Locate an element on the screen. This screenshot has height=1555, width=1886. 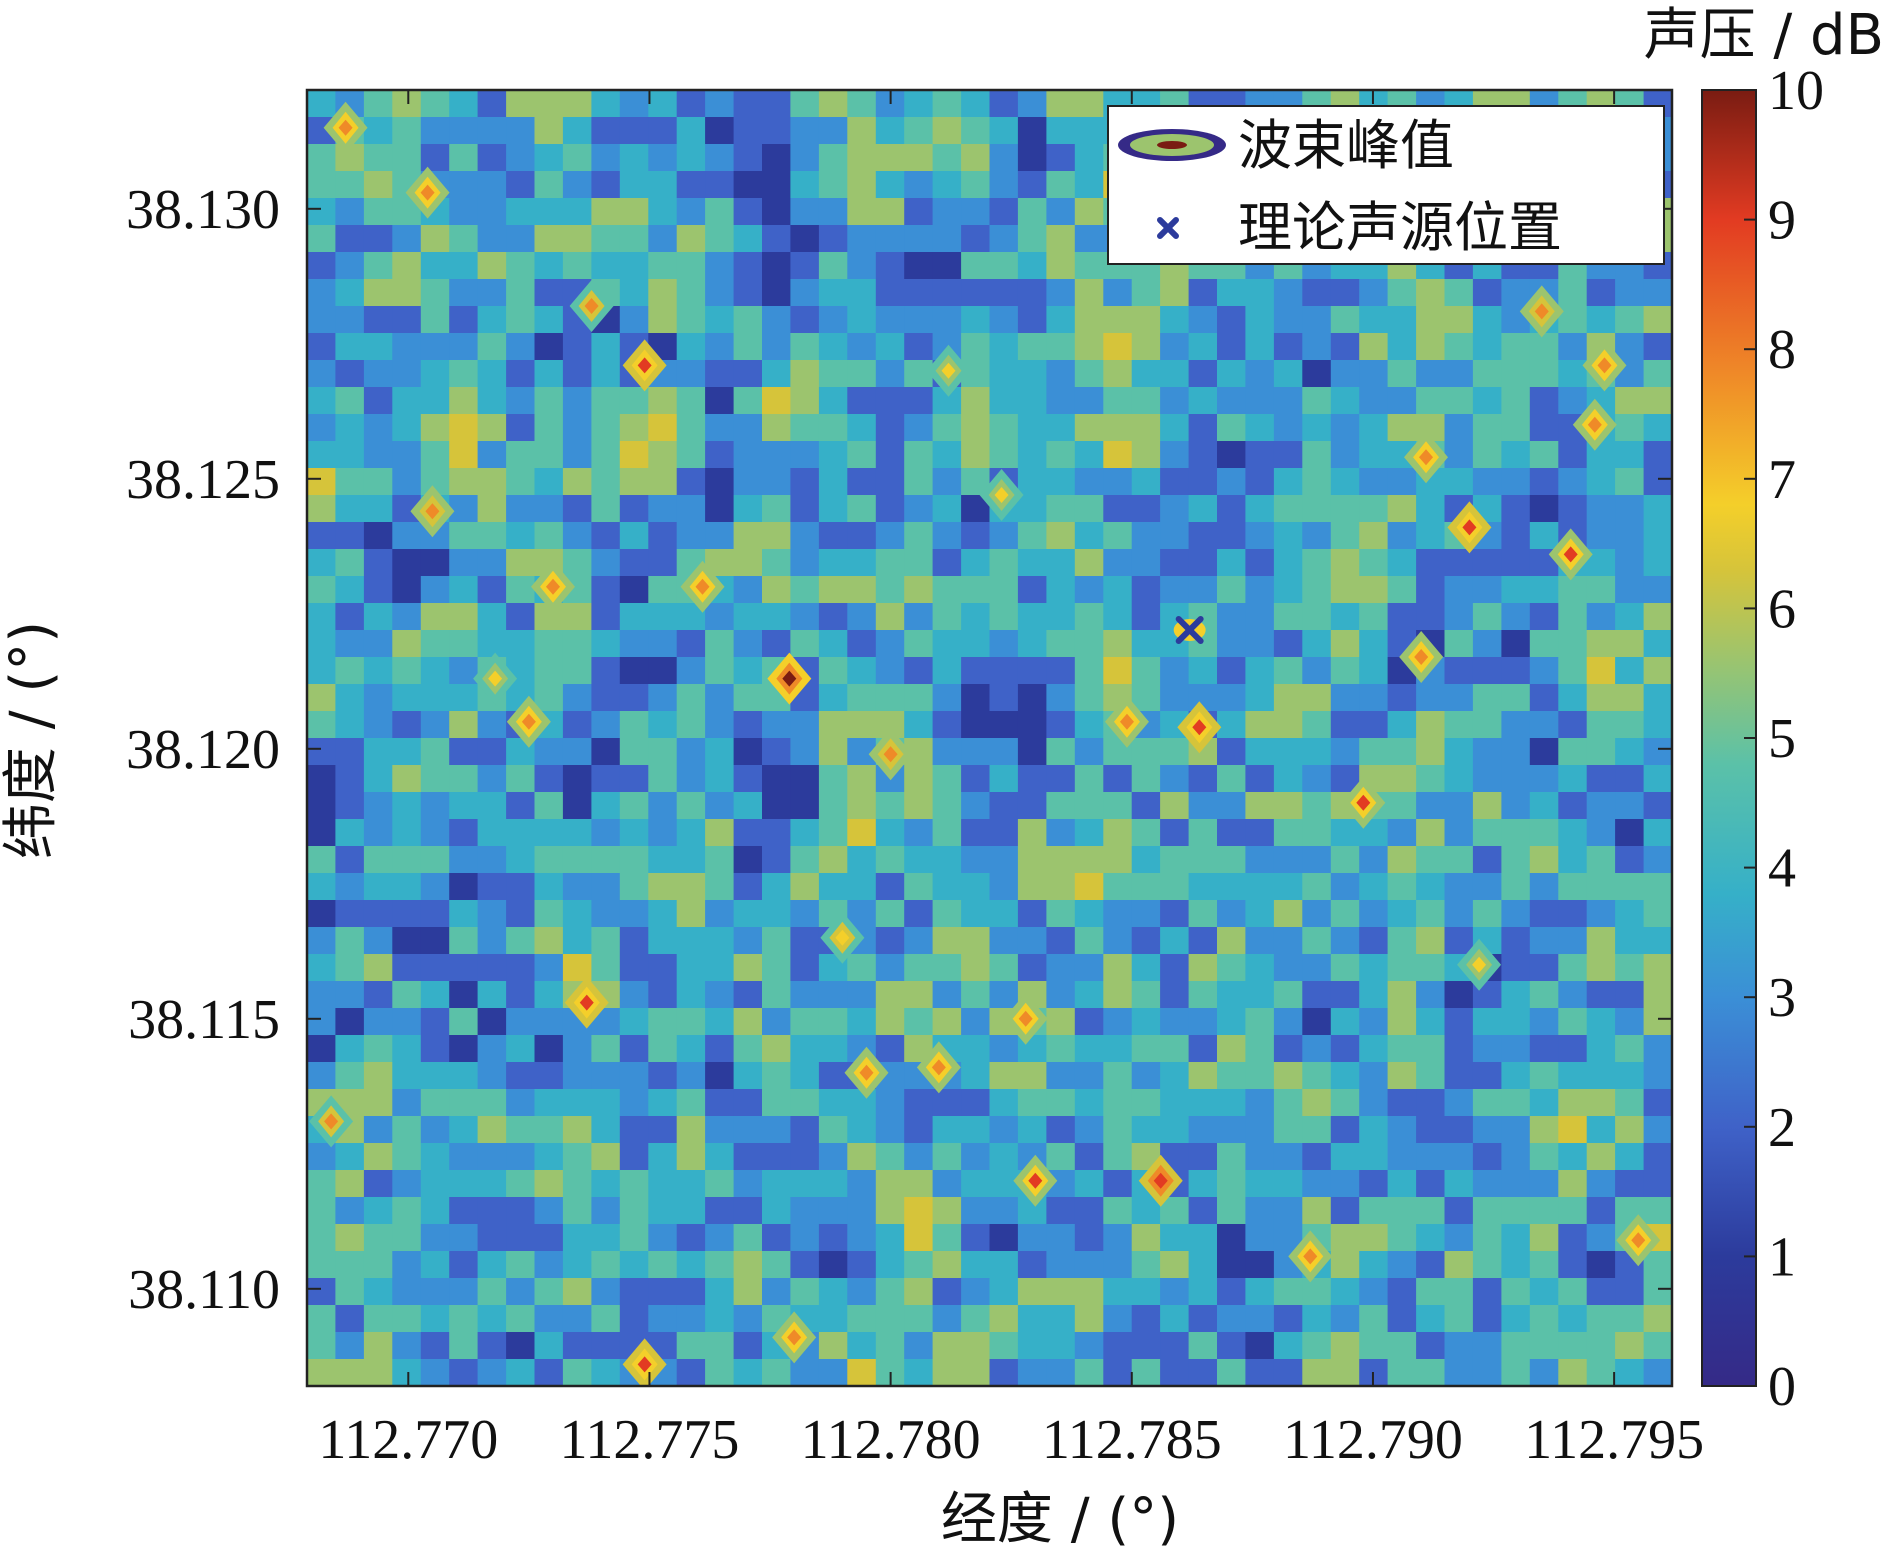
legend-label-source: 理论声源位置 is located at coordinates (1400, 227).